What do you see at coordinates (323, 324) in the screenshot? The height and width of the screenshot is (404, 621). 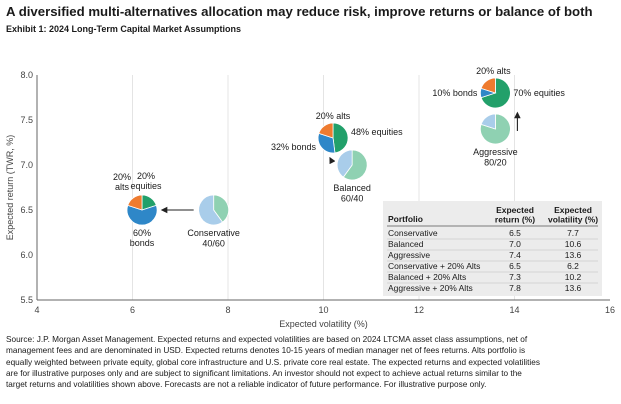 I see `x-axis-title: Expected volatility (%)` at bounding box center [323, 324].